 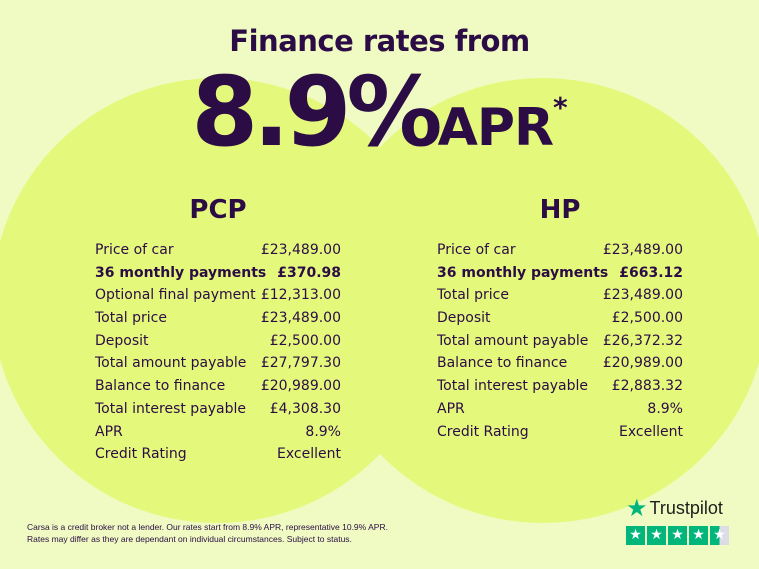 What do you see at coordinates (642, 340) in the screenshot?
I see `row-value: £26,372.32` at bounding box center [642, 340].